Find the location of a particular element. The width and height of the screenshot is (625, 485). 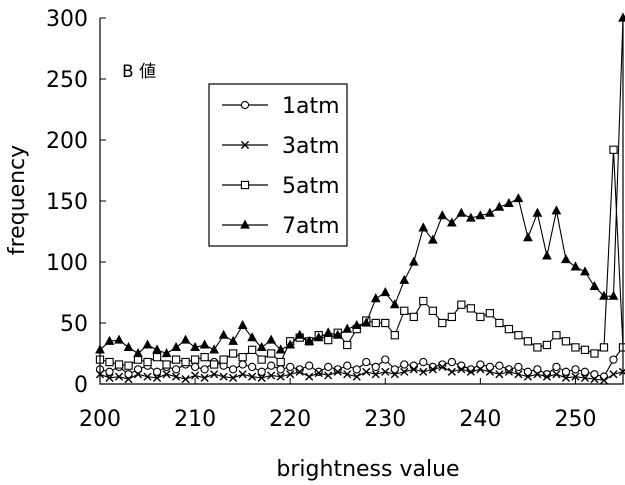

y-tick-label: 150 is located at coordinates (67, 202).